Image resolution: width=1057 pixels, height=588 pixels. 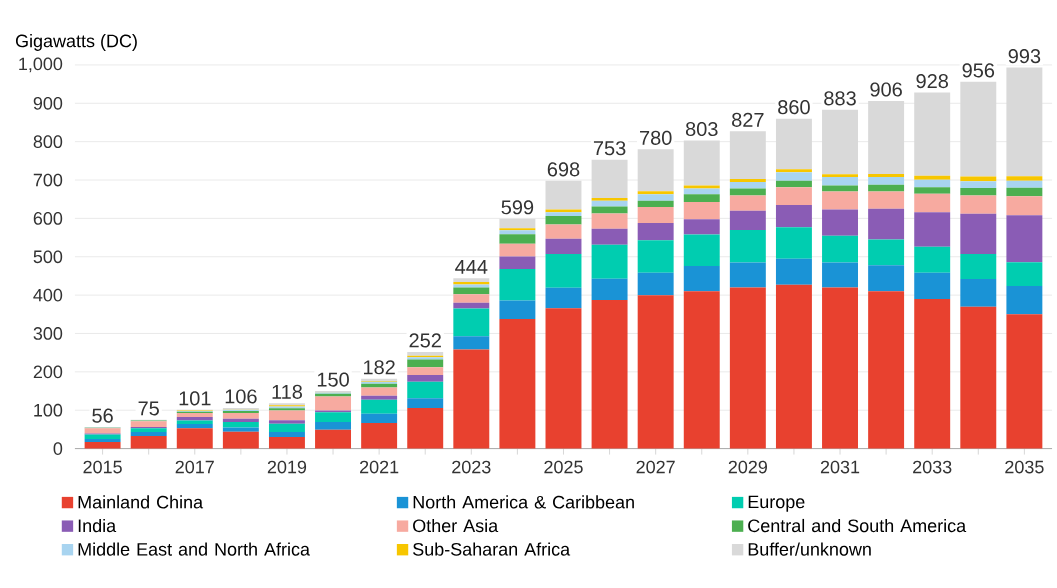 What do you see at coordinates (656, 137) in the screenshot?
I see `total-label: 780` at bounding box center [656, 137].